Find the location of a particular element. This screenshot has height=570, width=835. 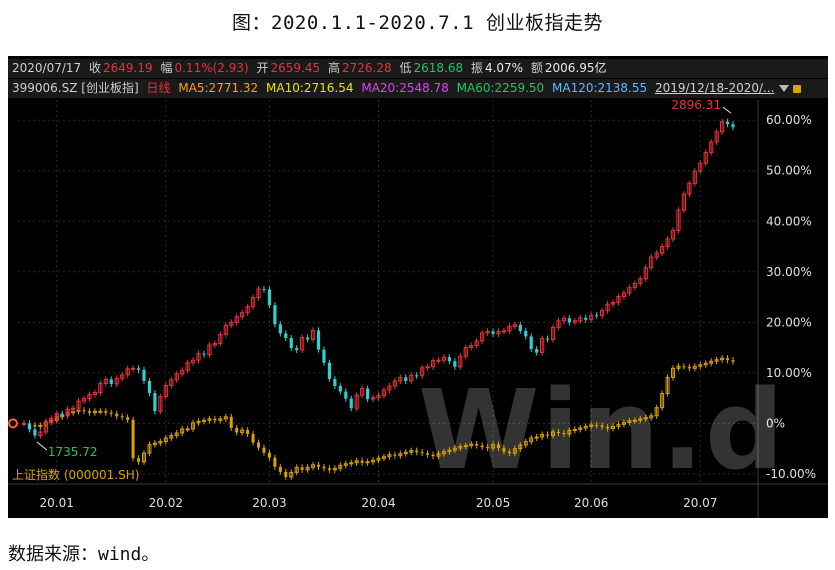

index-code: 399006.SZ [创业板指] is located at coordinates (75, 88).